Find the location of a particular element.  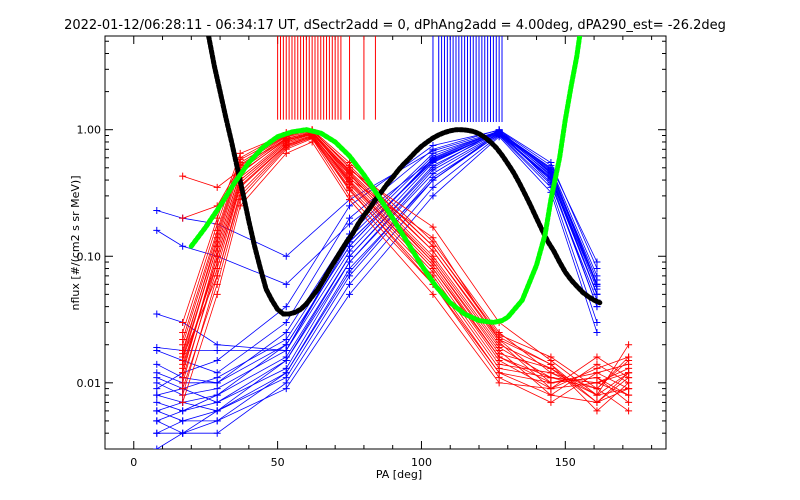

y-tick-label: 0.01 is located at coordinates (89, 383).